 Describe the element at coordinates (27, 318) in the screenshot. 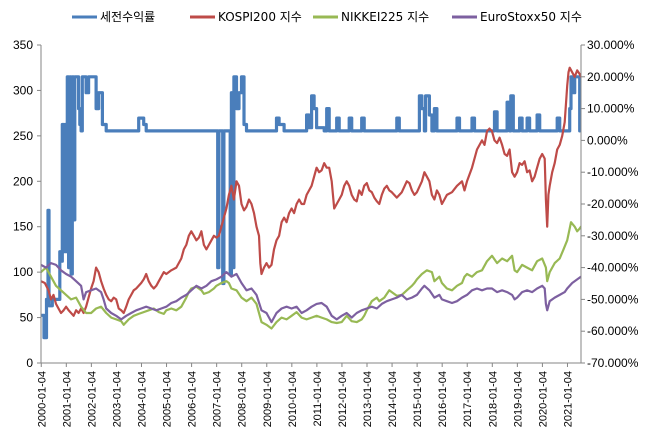

I see `left-tick-label: 50` at that location.